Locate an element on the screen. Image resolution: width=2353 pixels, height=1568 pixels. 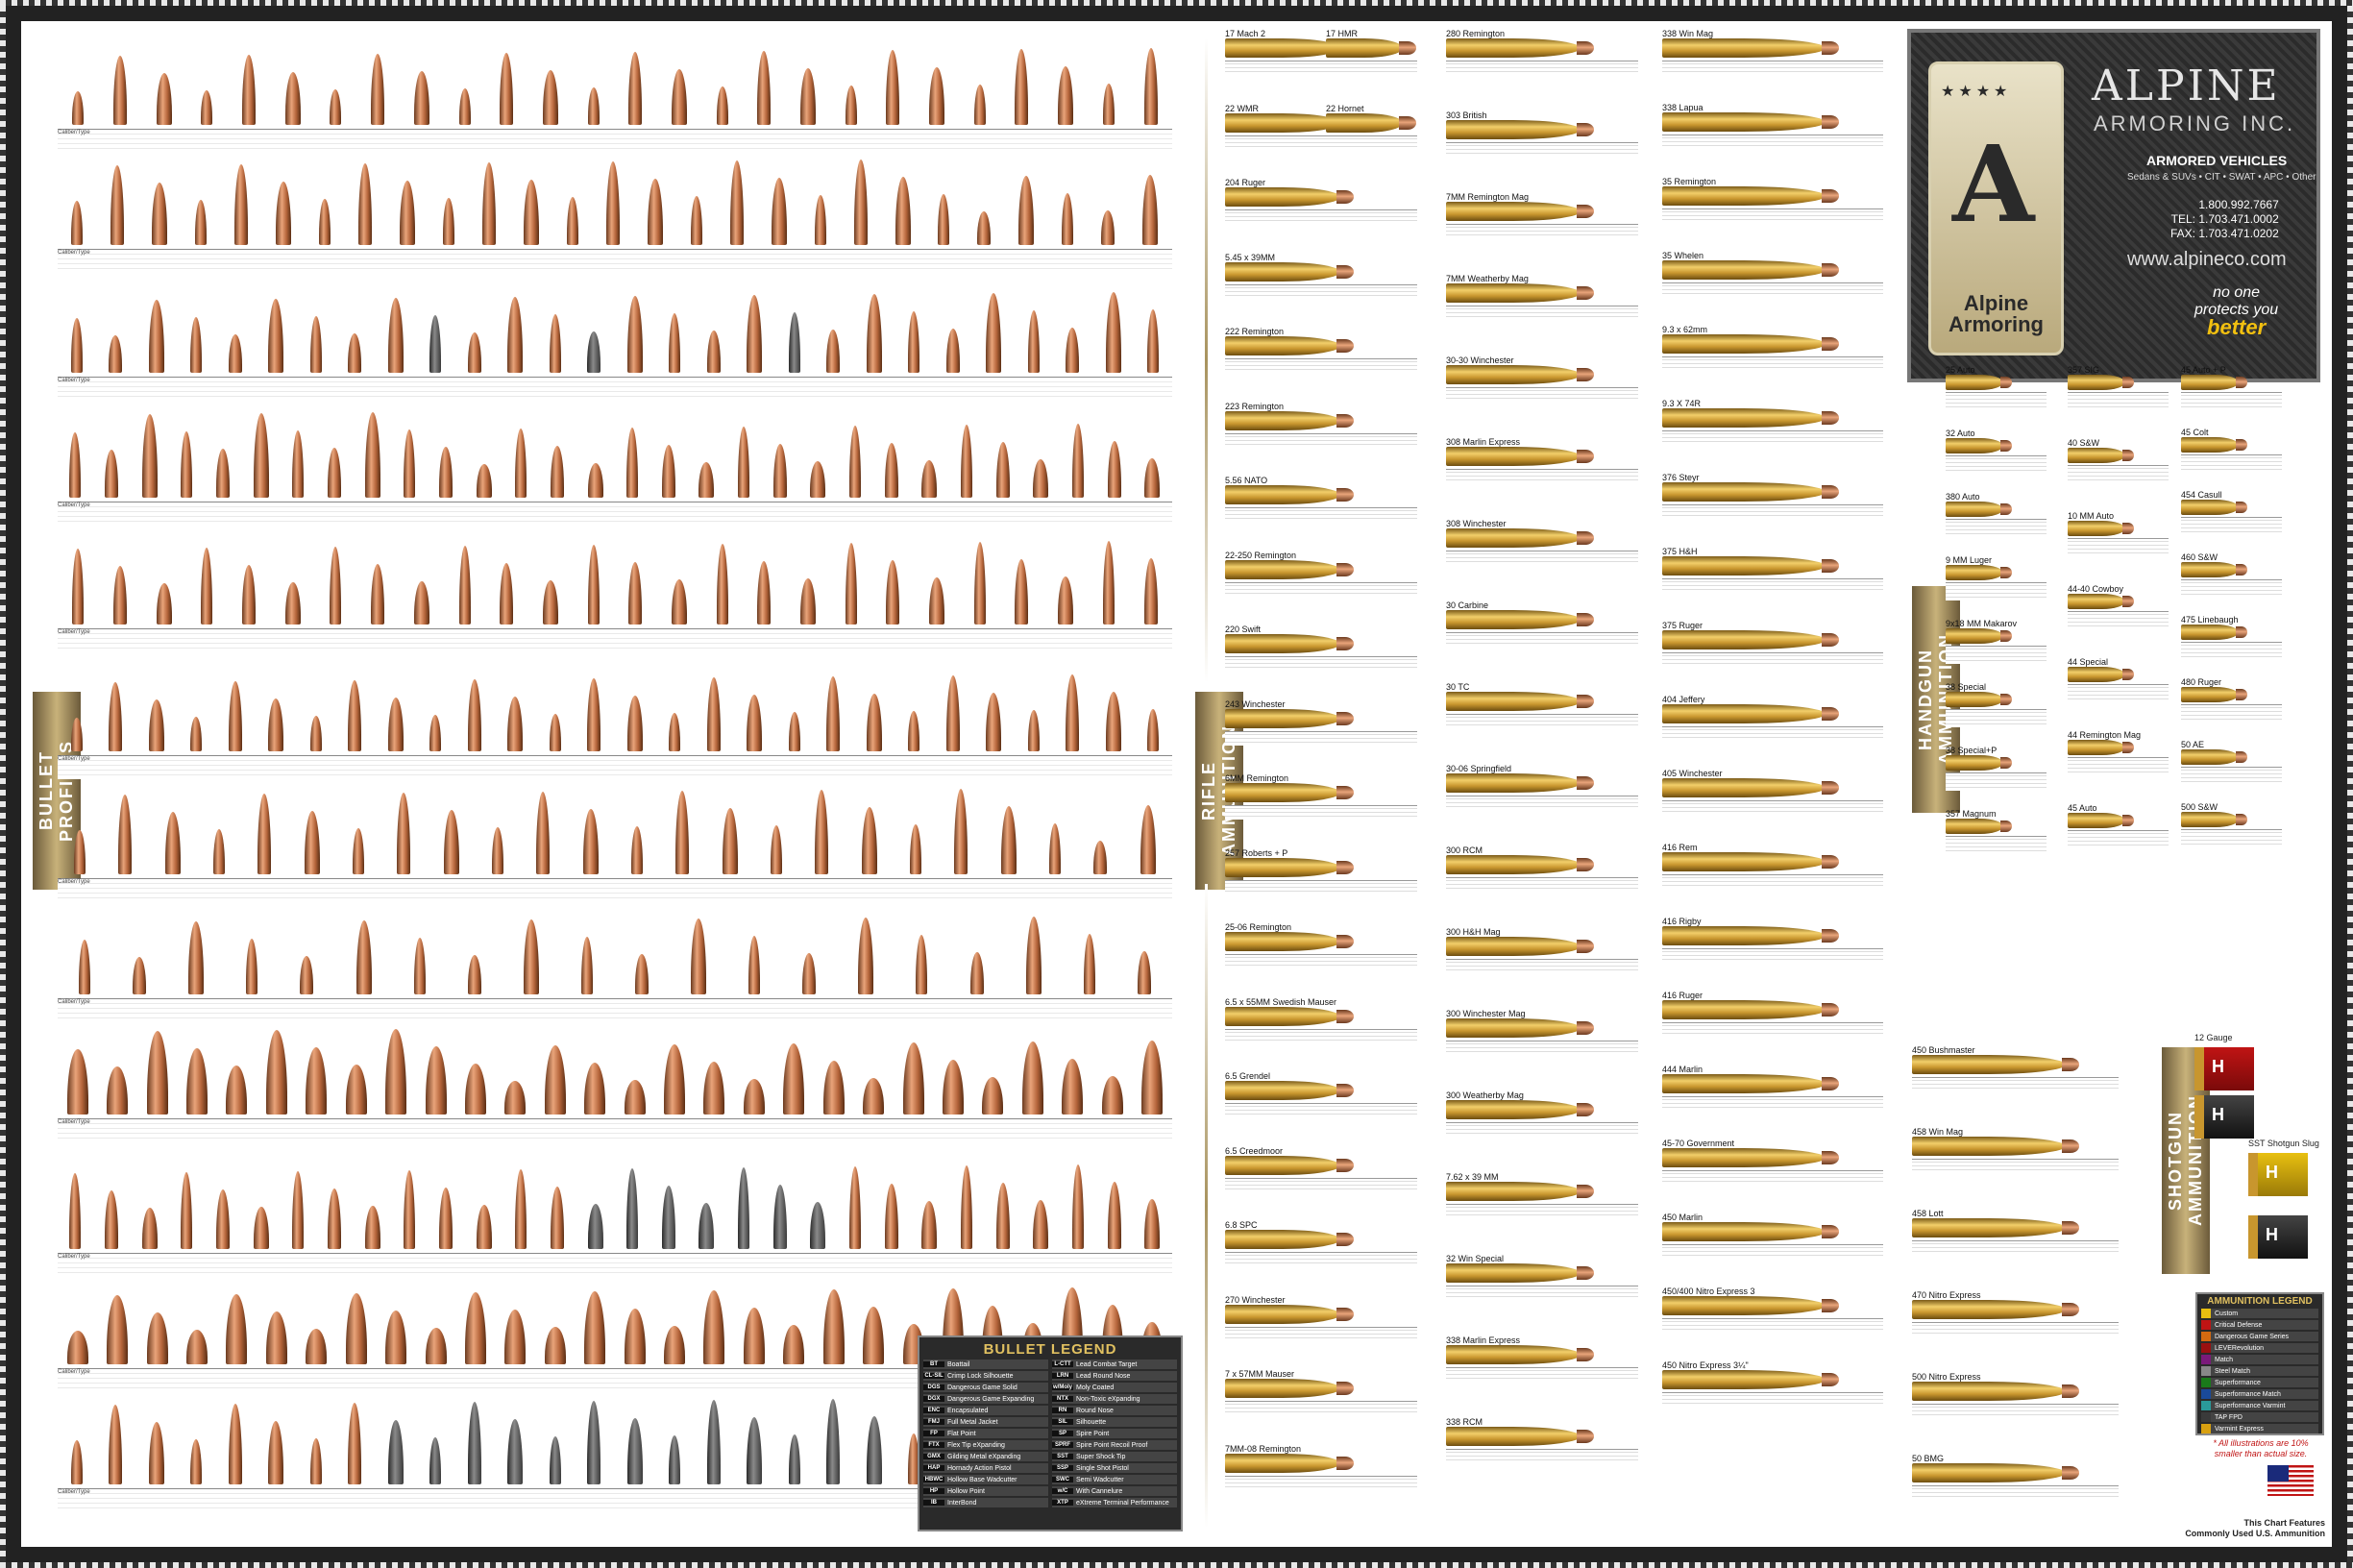
rifle-cartridge: 22 Hornet is located at coordinates (1371, 127).